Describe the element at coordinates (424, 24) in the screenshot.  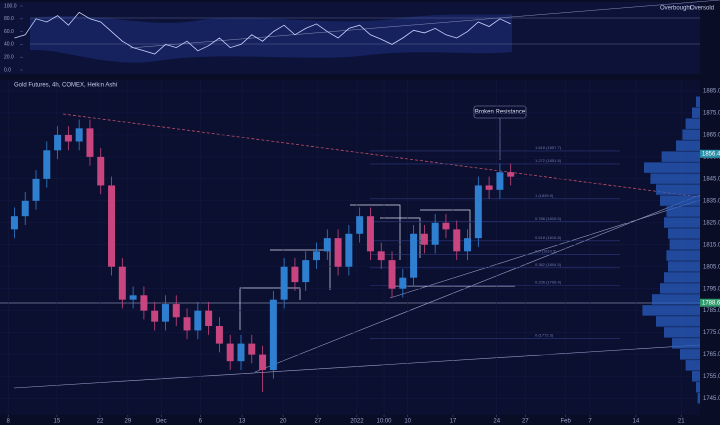
I see `oscillator-trendline` at that location.